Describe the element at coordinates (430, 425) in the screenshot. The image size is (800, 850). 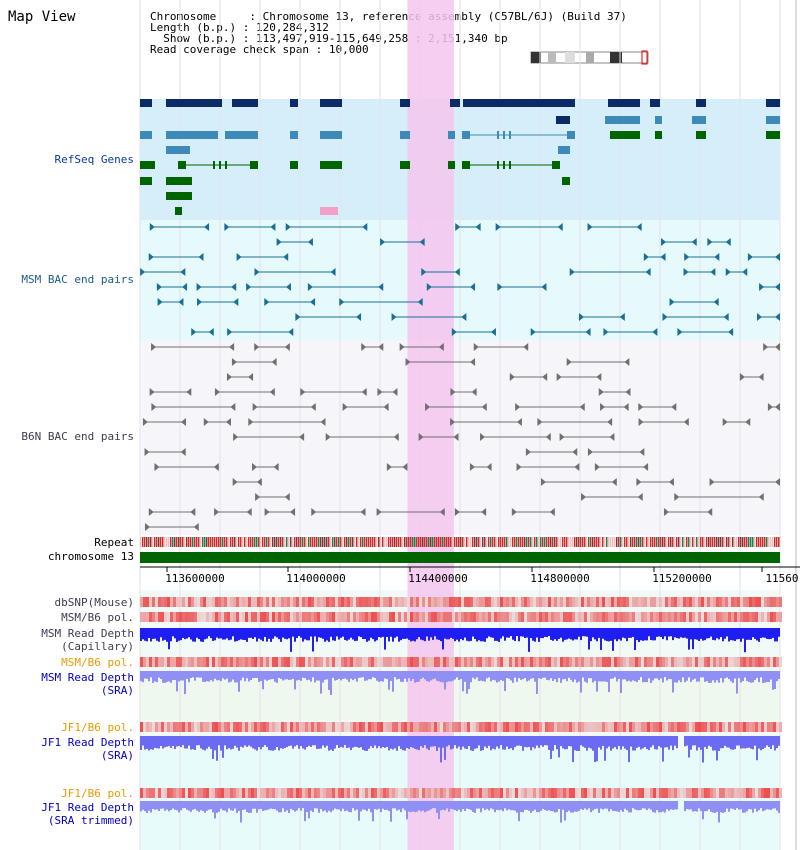
I see `selected-region-highlight` at that location.